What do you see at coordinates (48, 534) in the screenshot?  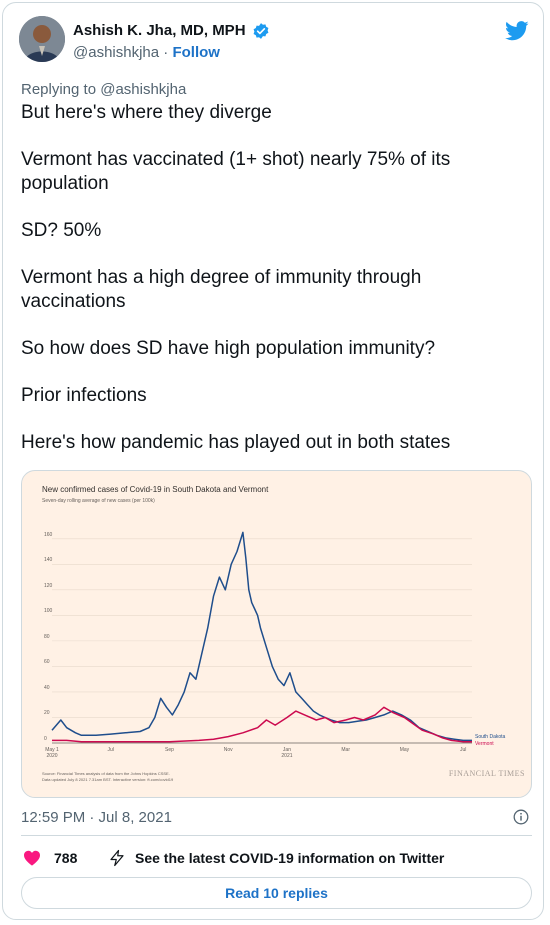 I see `y-tick-label: 160` at bounding box center [48, 534].